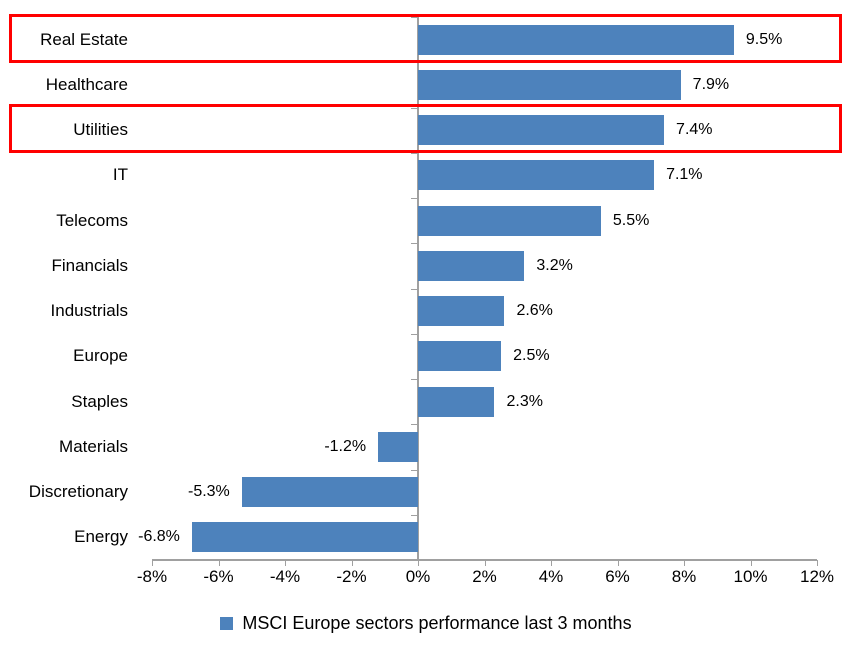 The width and height of the screenshot is (852, 651). Describe the element at coordinates (351, 576) in the screenshot. I see `x-tick-label: -2%` at that location.